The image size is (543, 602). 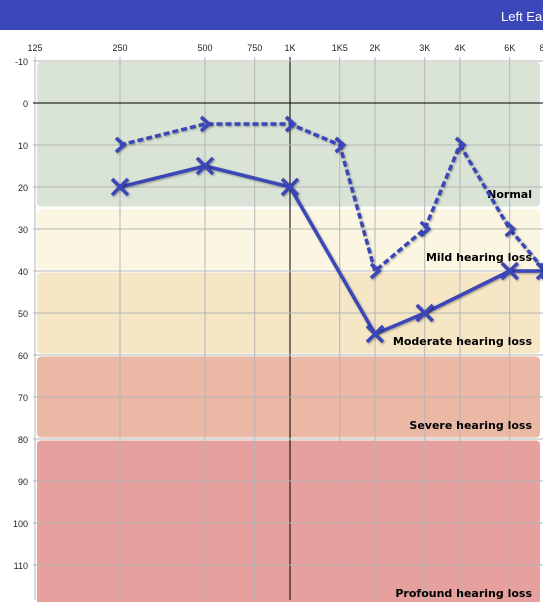 What do you see at coordinates (463, 341) in the screenshot?
I see `zone-label: Moderate hearing loss` at bounding box center [463, 341].